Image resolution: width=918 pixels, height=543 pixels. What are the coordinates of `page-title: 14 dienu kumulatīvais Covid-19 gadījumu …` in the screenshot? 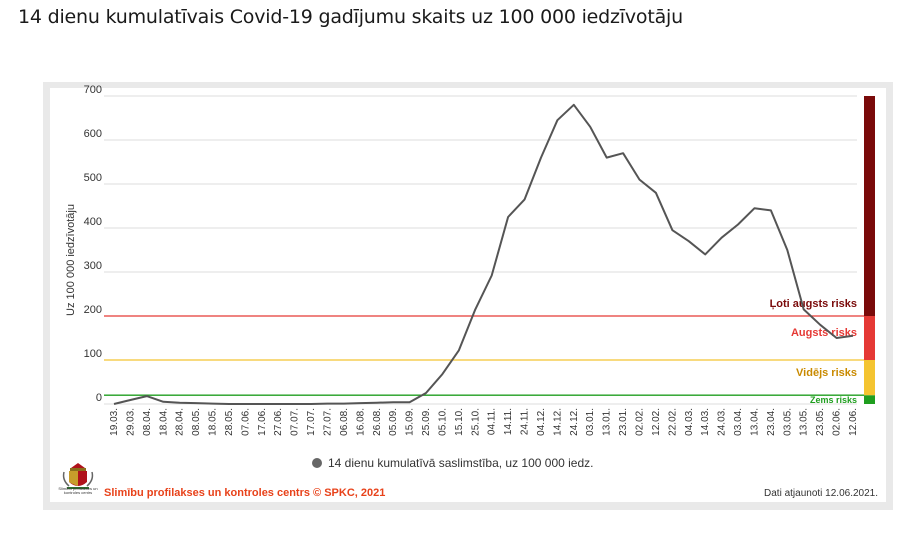 It's located at (350, 17).